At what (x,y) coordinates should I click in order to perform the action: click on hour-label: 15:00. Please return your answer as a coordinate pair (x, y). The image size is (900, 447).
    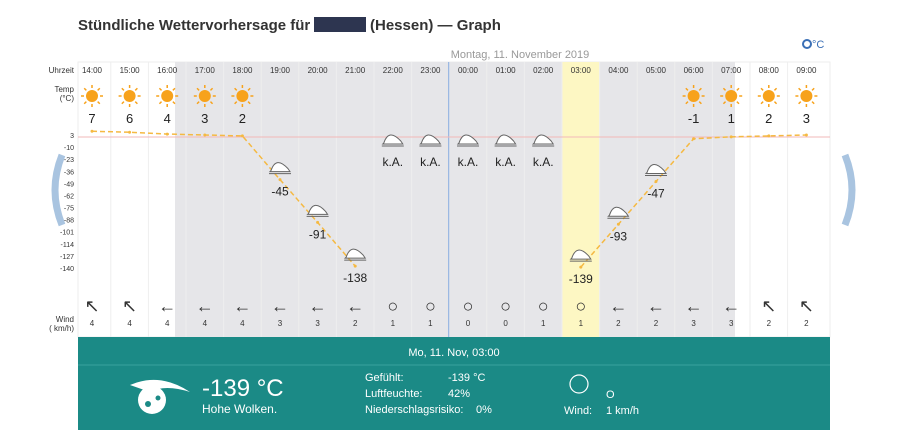
    Looking at the image, I should click on (130, 70).